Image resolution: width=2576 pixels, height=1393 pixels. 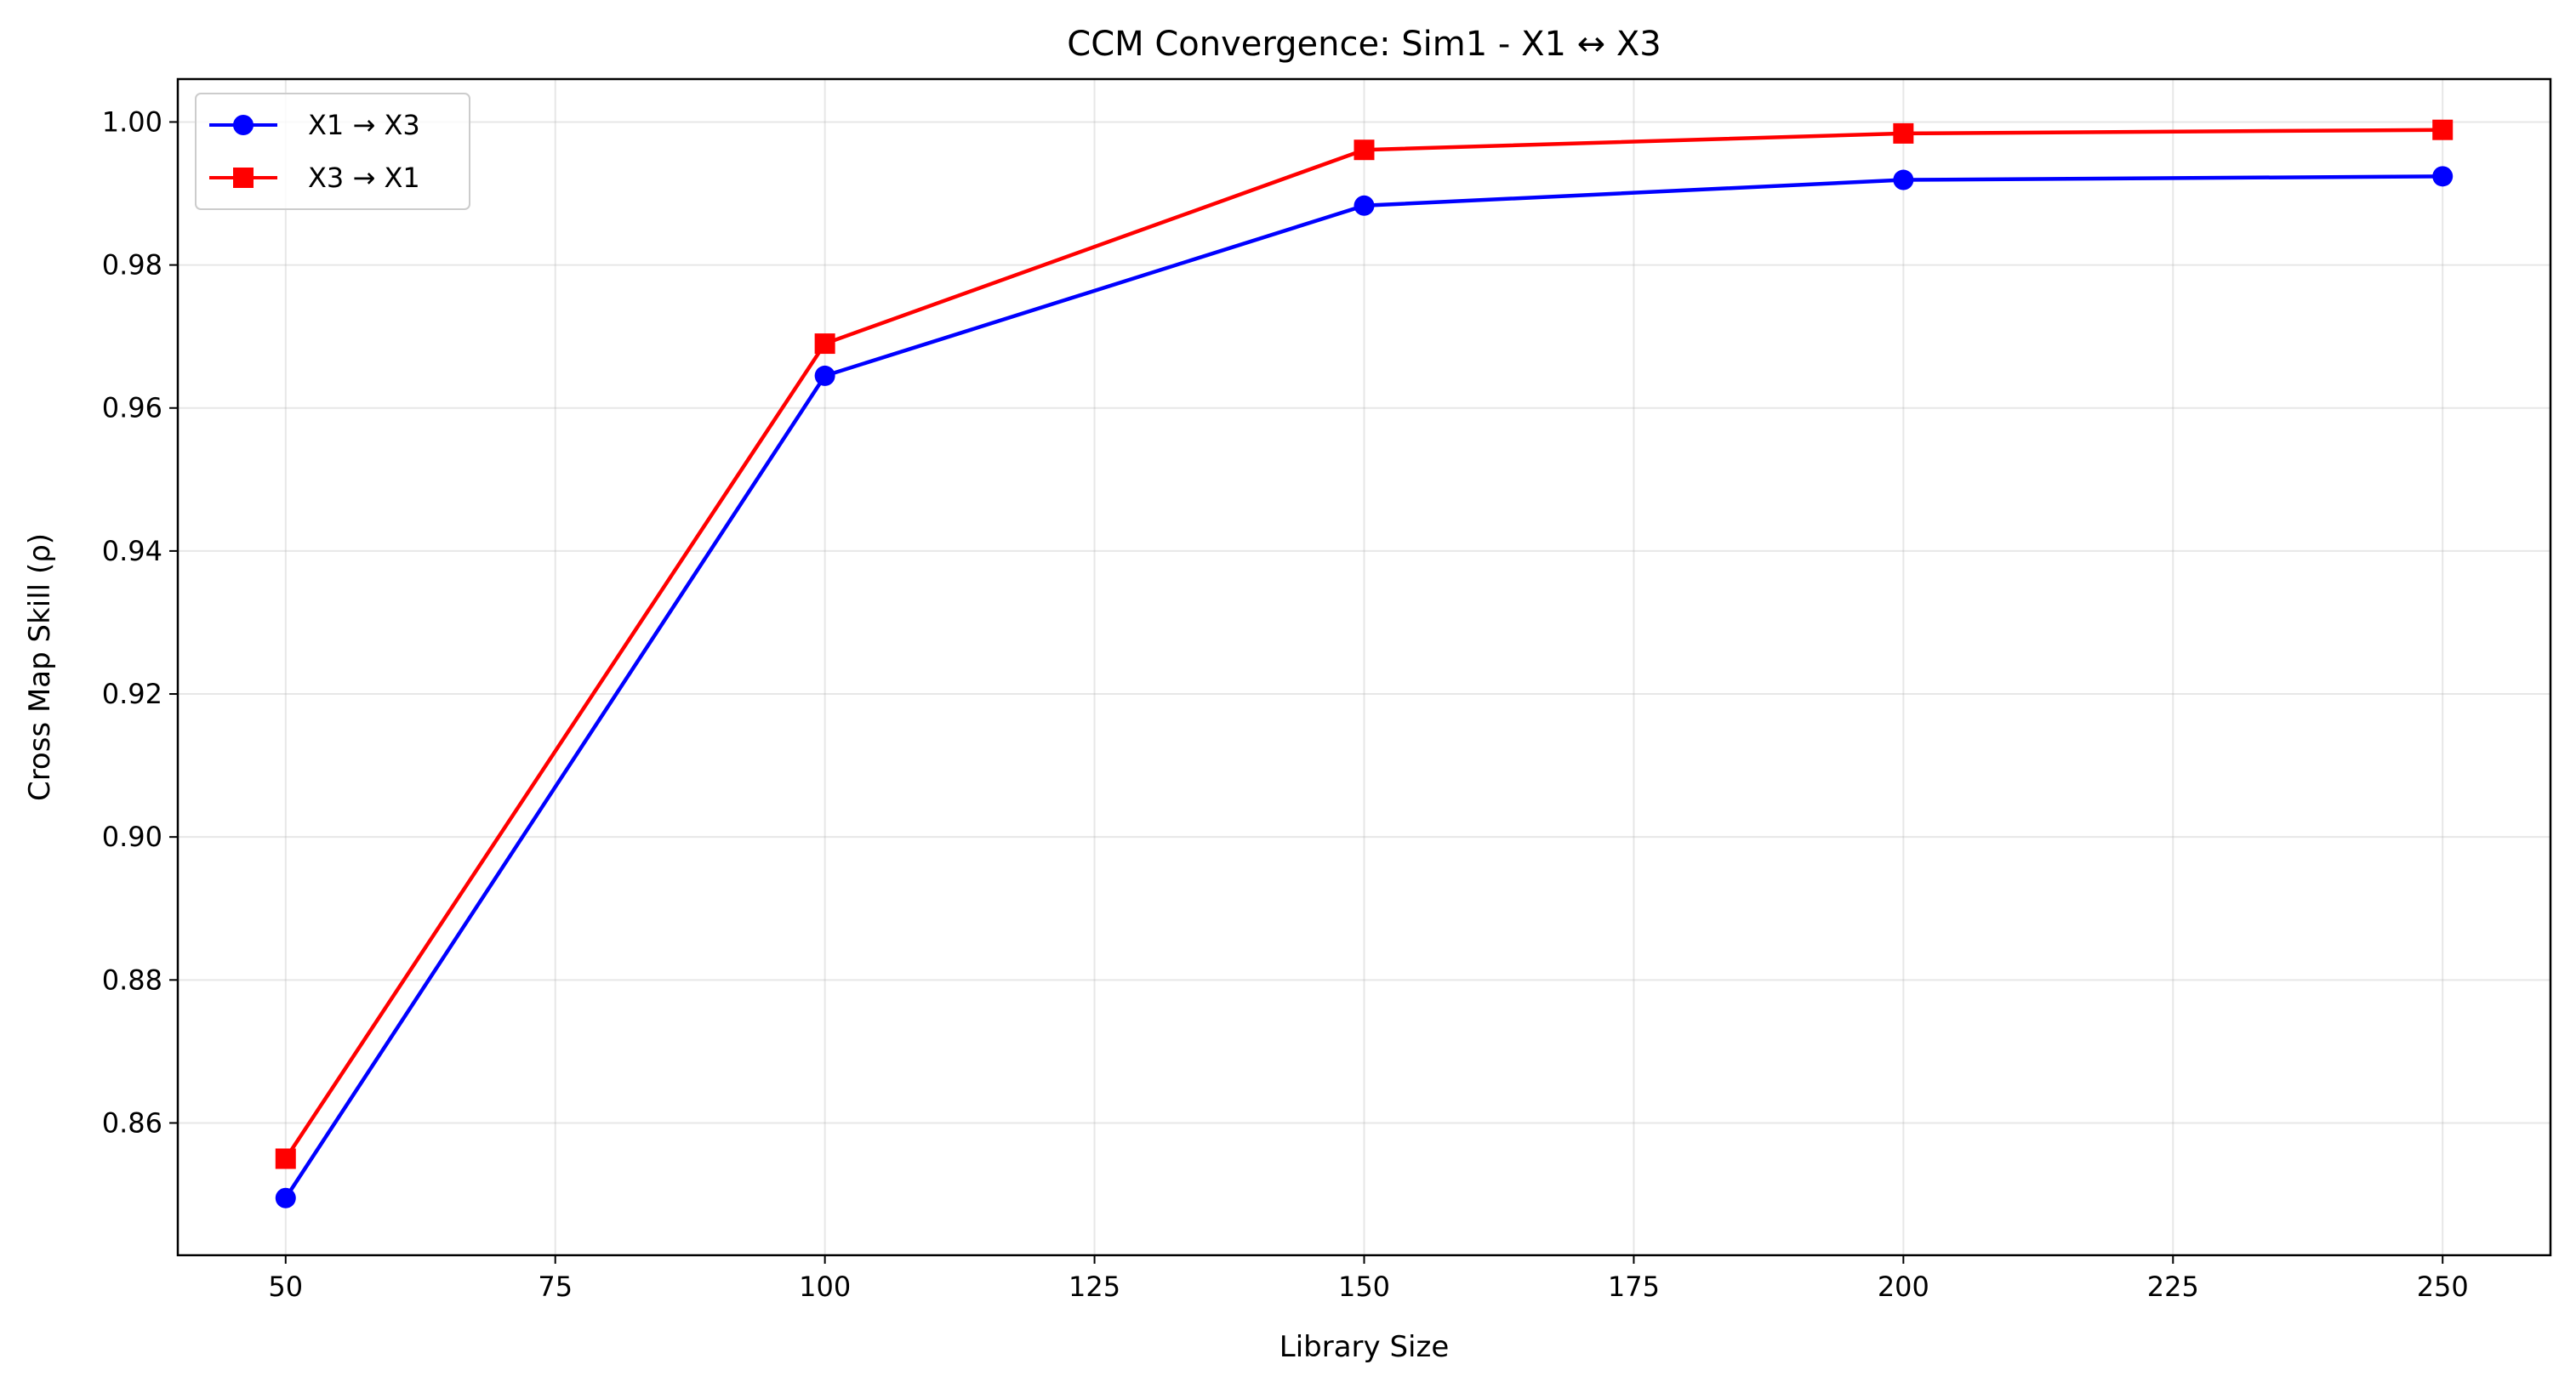 What do you see at coordinates (2173, 1287) in the screenshot?
I see `x-tick-label: 225` at bounding box center [2173, 1287].